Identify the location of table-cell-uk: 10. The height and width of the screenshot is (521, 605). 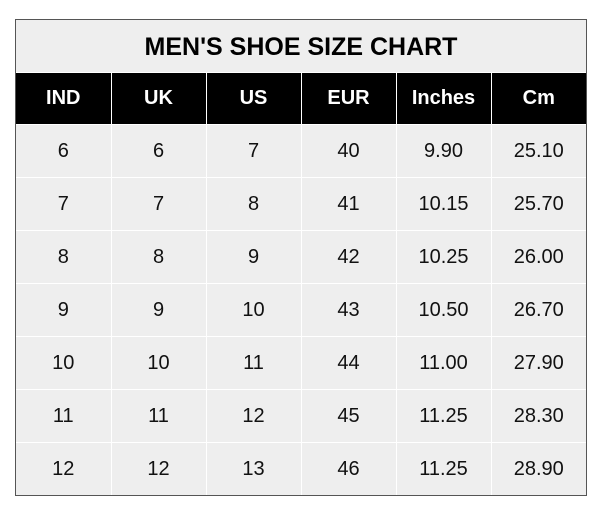
(158, 363).